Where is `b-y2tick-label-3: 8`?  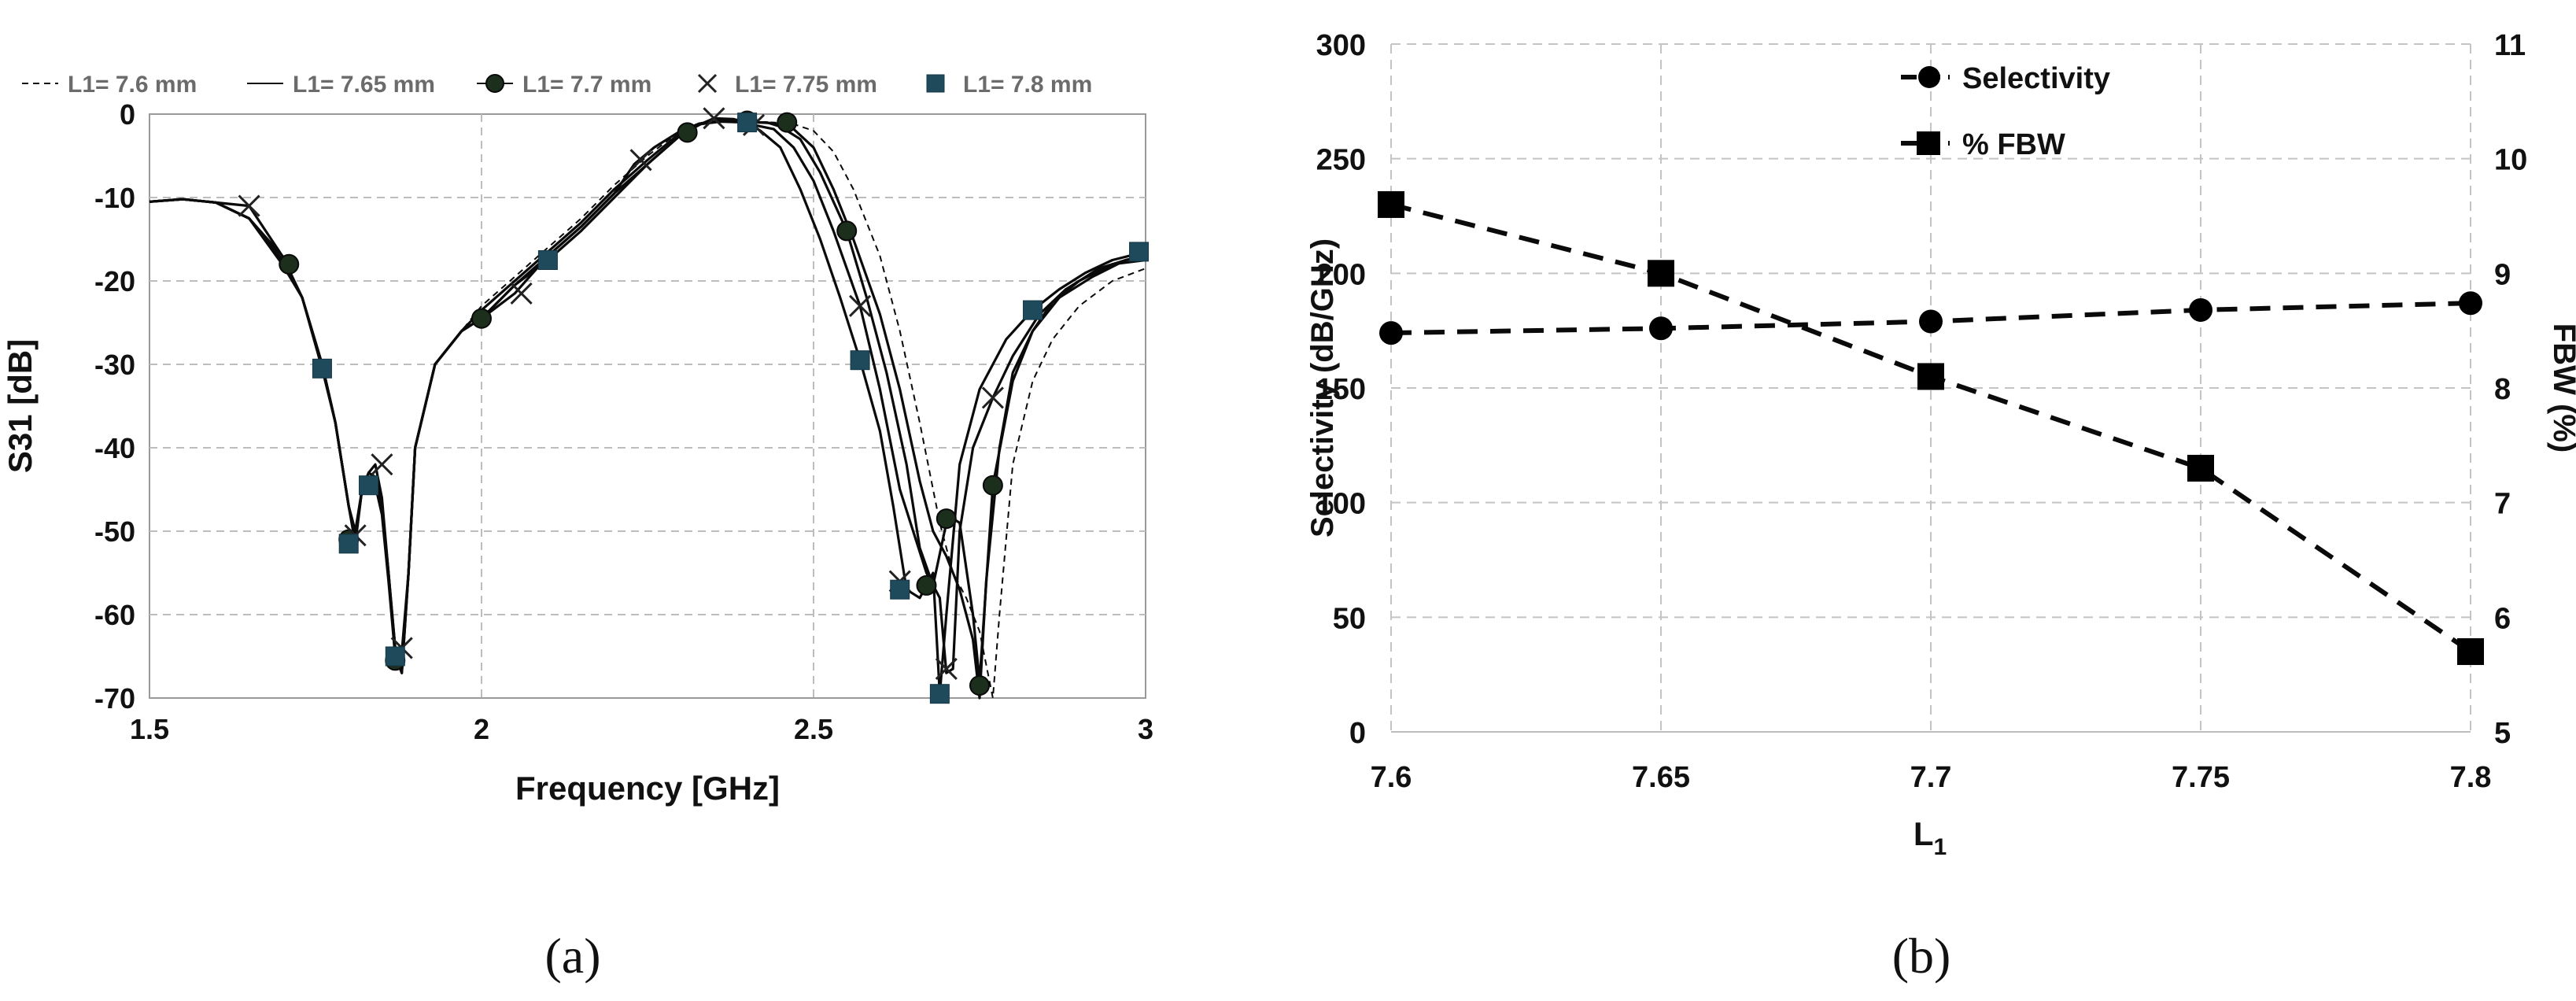
b-y2tick-label-3: 8 is located at coordinates (2502, 389).